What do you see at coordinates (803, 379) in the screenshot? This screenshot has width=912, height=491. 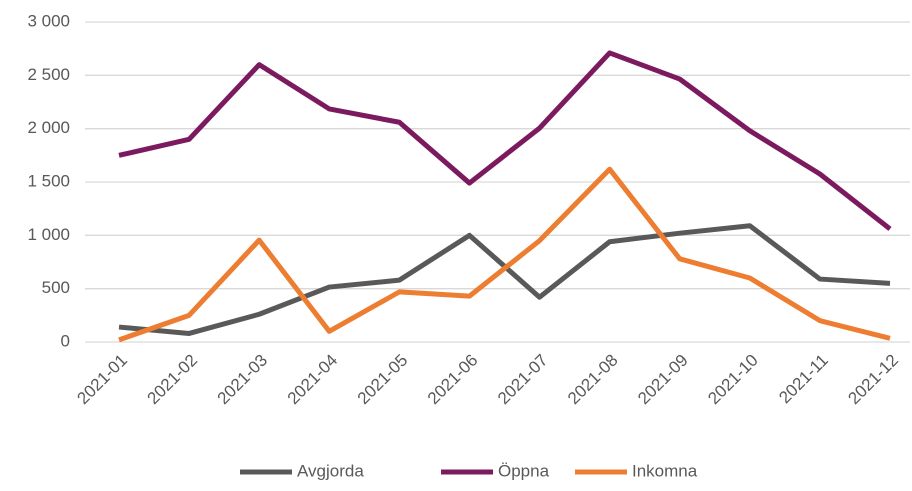 I see `x-tick-label: 2021-11` at bounding box center [803, 379].